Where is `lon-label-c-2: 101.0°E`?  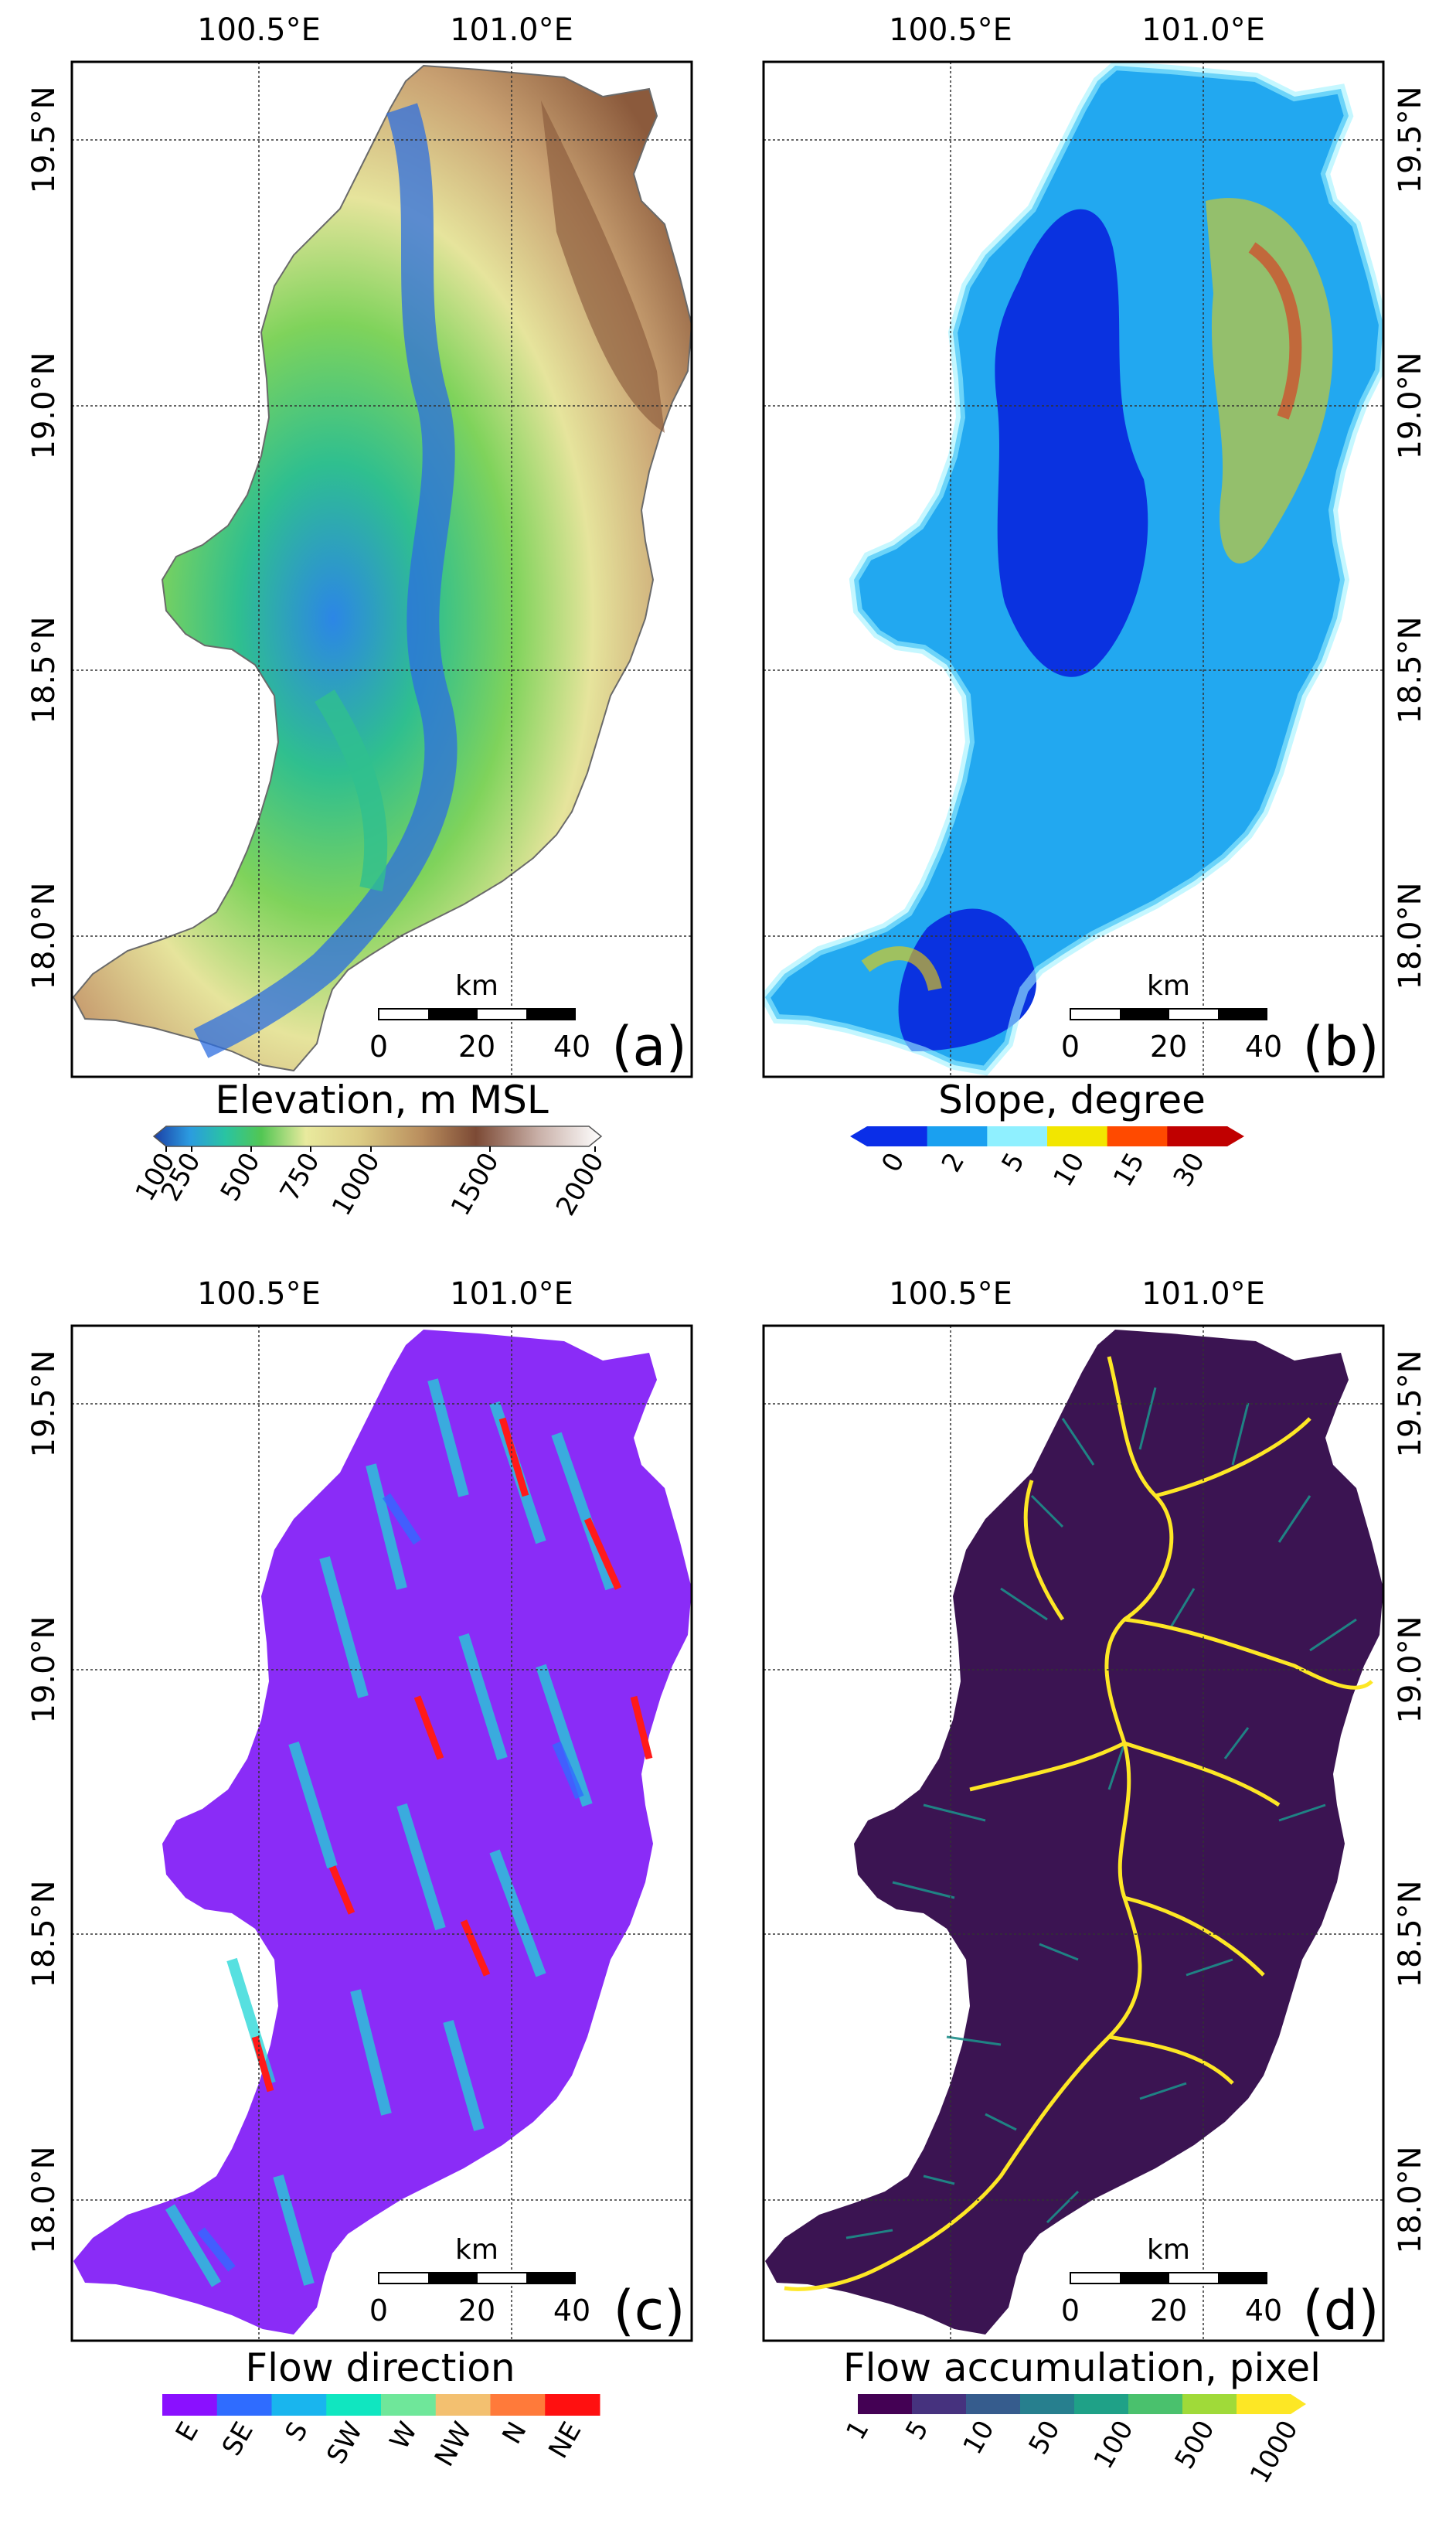
lon-label-c-2: 101.0°E is located at coordinates (512, 1294).